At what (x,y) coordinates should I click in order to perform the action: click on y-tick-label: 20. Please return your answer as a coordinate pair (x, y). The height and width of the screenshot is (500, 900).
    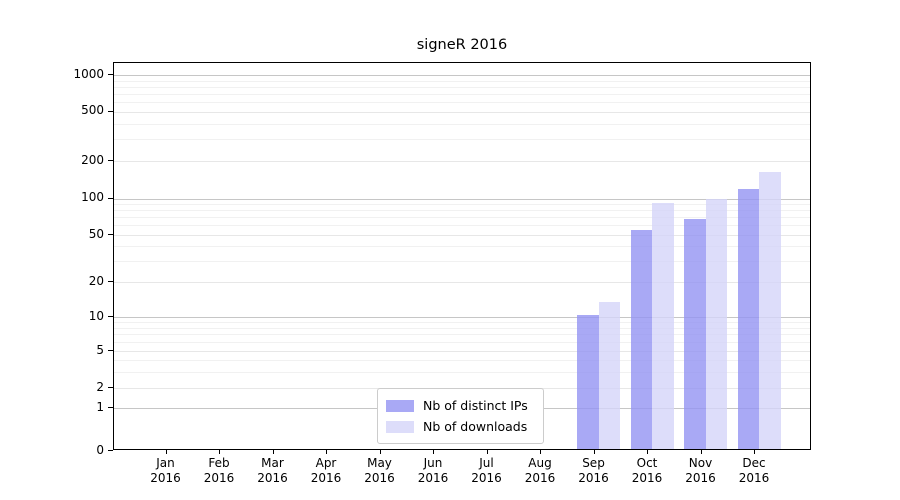
    Looking at the image, I should click on (96, 280).